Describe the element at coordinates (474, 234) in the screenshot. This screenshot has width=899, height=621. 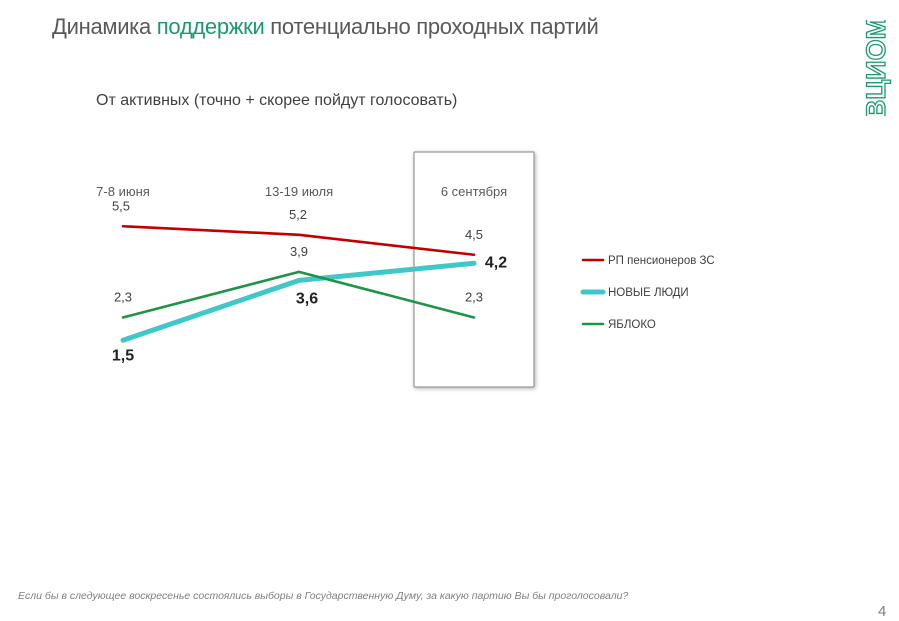
I see `data-label: 4,5` at that location.